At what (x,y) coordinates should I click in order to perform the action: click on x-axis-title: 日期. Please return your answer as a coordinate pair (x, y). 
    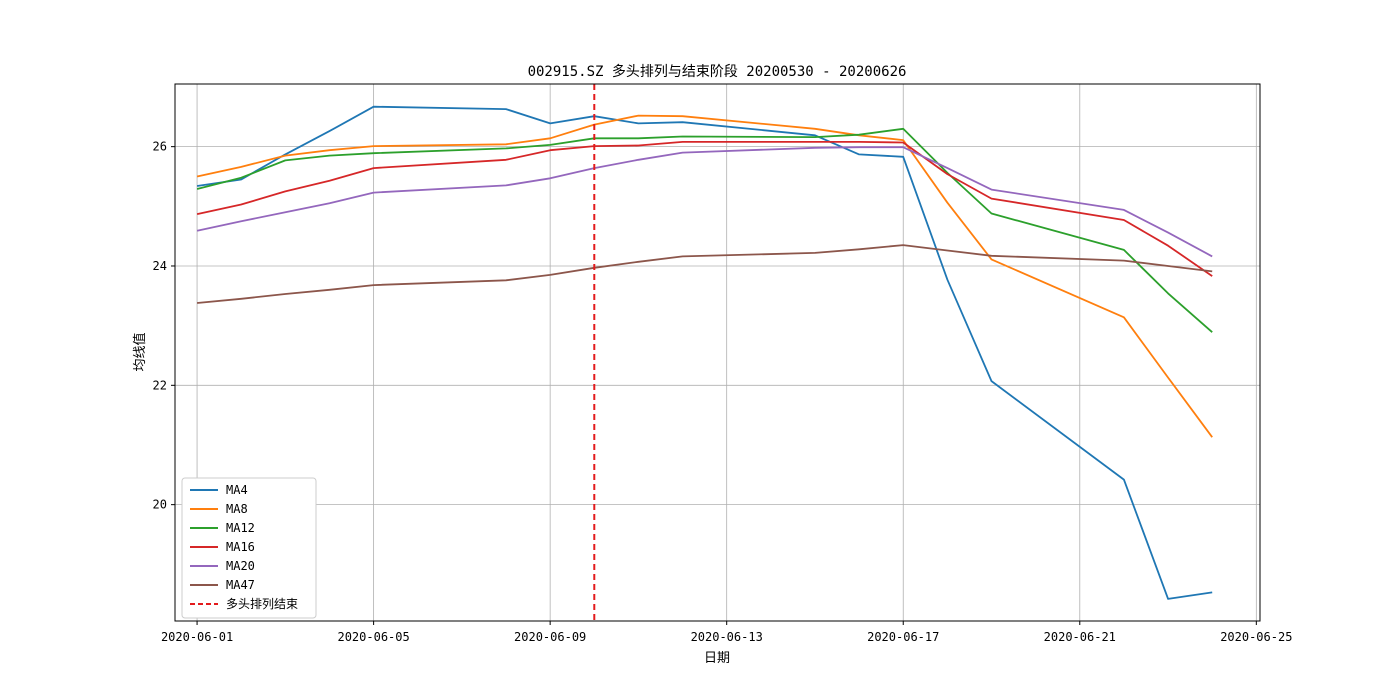
    Looking at the image, I should click on (717, 658).